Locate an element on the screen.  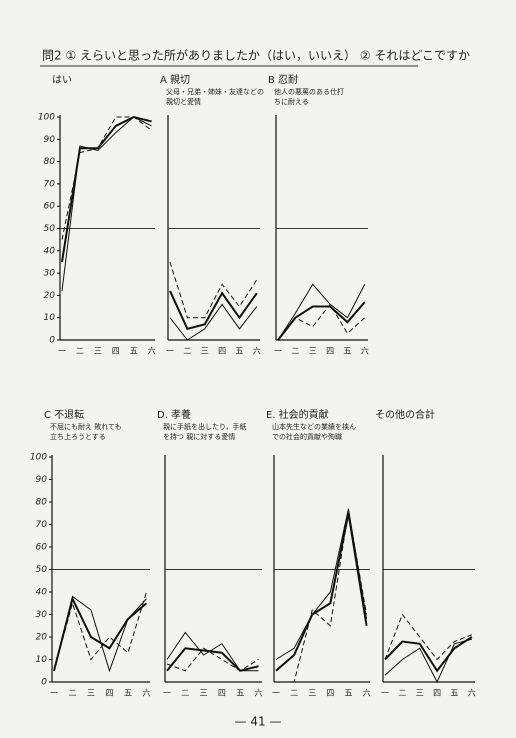
chart-subtitle: を持つ 親に対する愛情 is located at coordinates (199, 436).